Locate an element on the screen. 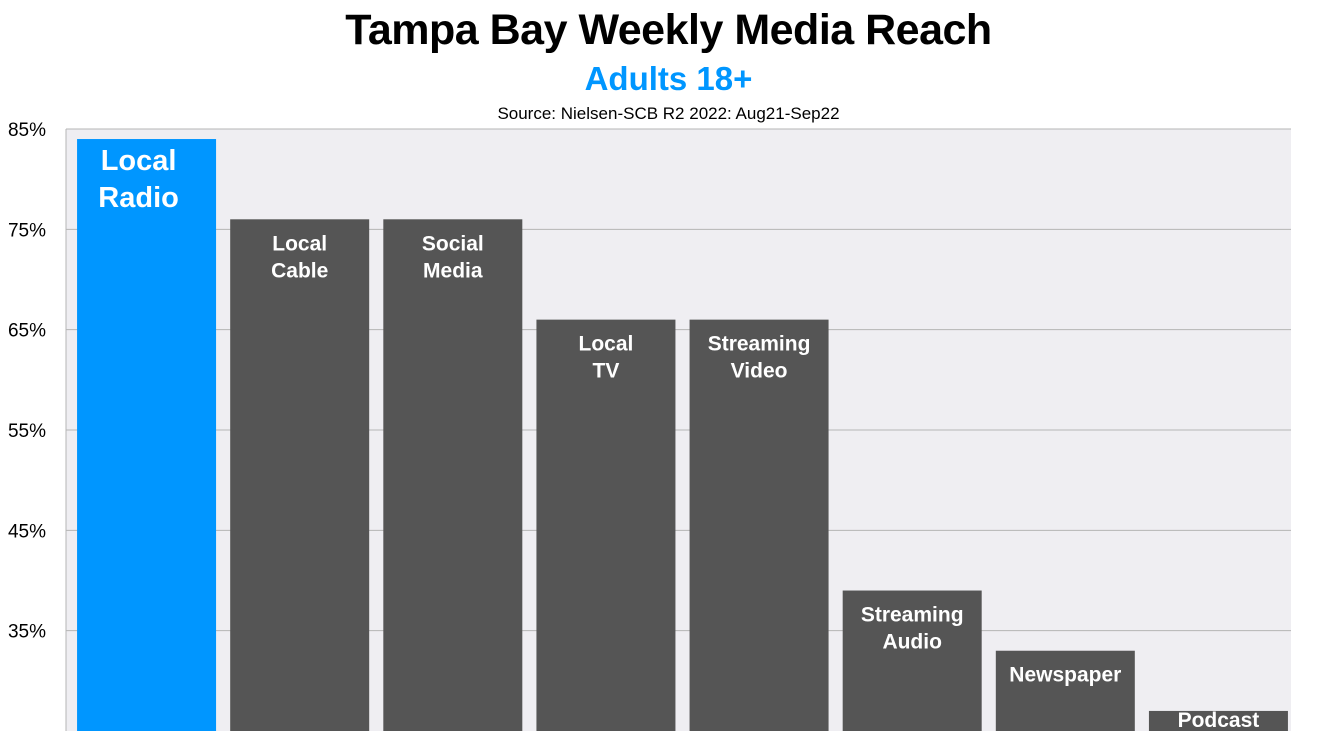 This screenshot has width=1327, height=750. bar-label: Radio is located at coordinates (138, 198).